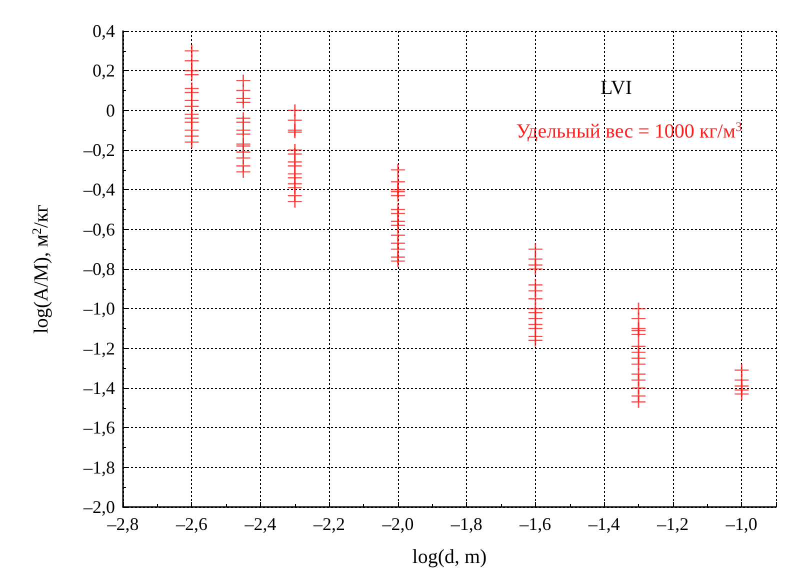 The width and height of the screenshot is (790, 584). Describe the element at coordinates (535, 524) in the screenshot. I see `x-tick-label: –1,6` at that location.